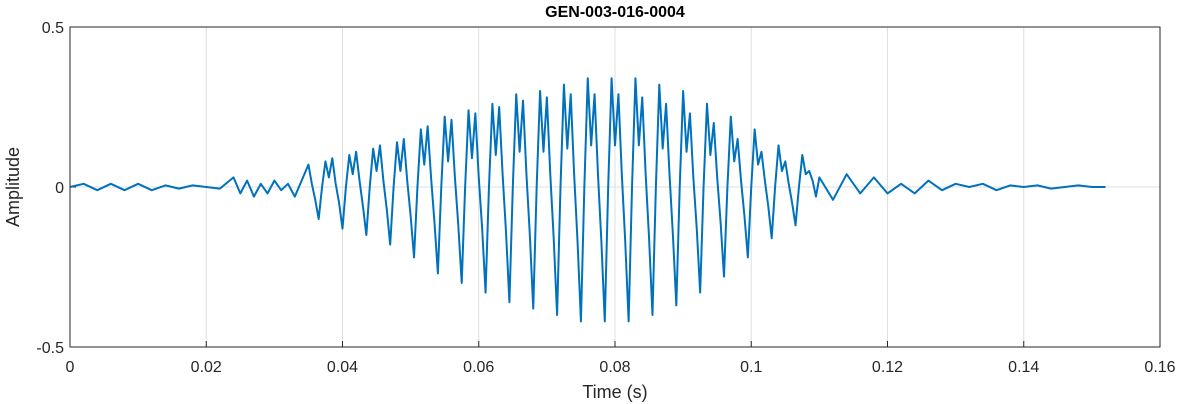  Describe the element at coordinates (615, 12) in the screenshot. I see `chart-title: GEN-003-016-0004` at that location.